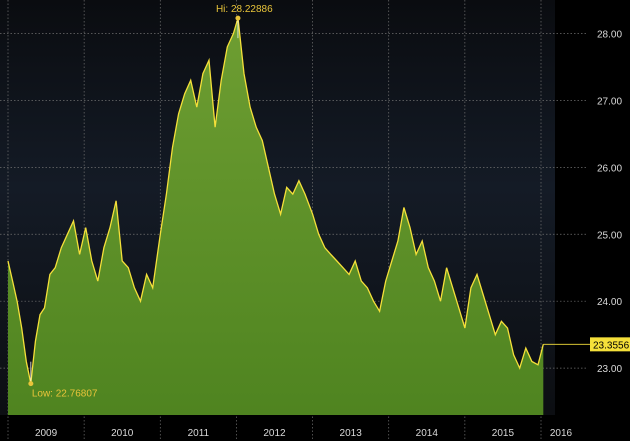  What do you see at coordinates (609, 34) in the screenshot?
I see `y-tick-label: 28.00` at bounding box center [609, 34].